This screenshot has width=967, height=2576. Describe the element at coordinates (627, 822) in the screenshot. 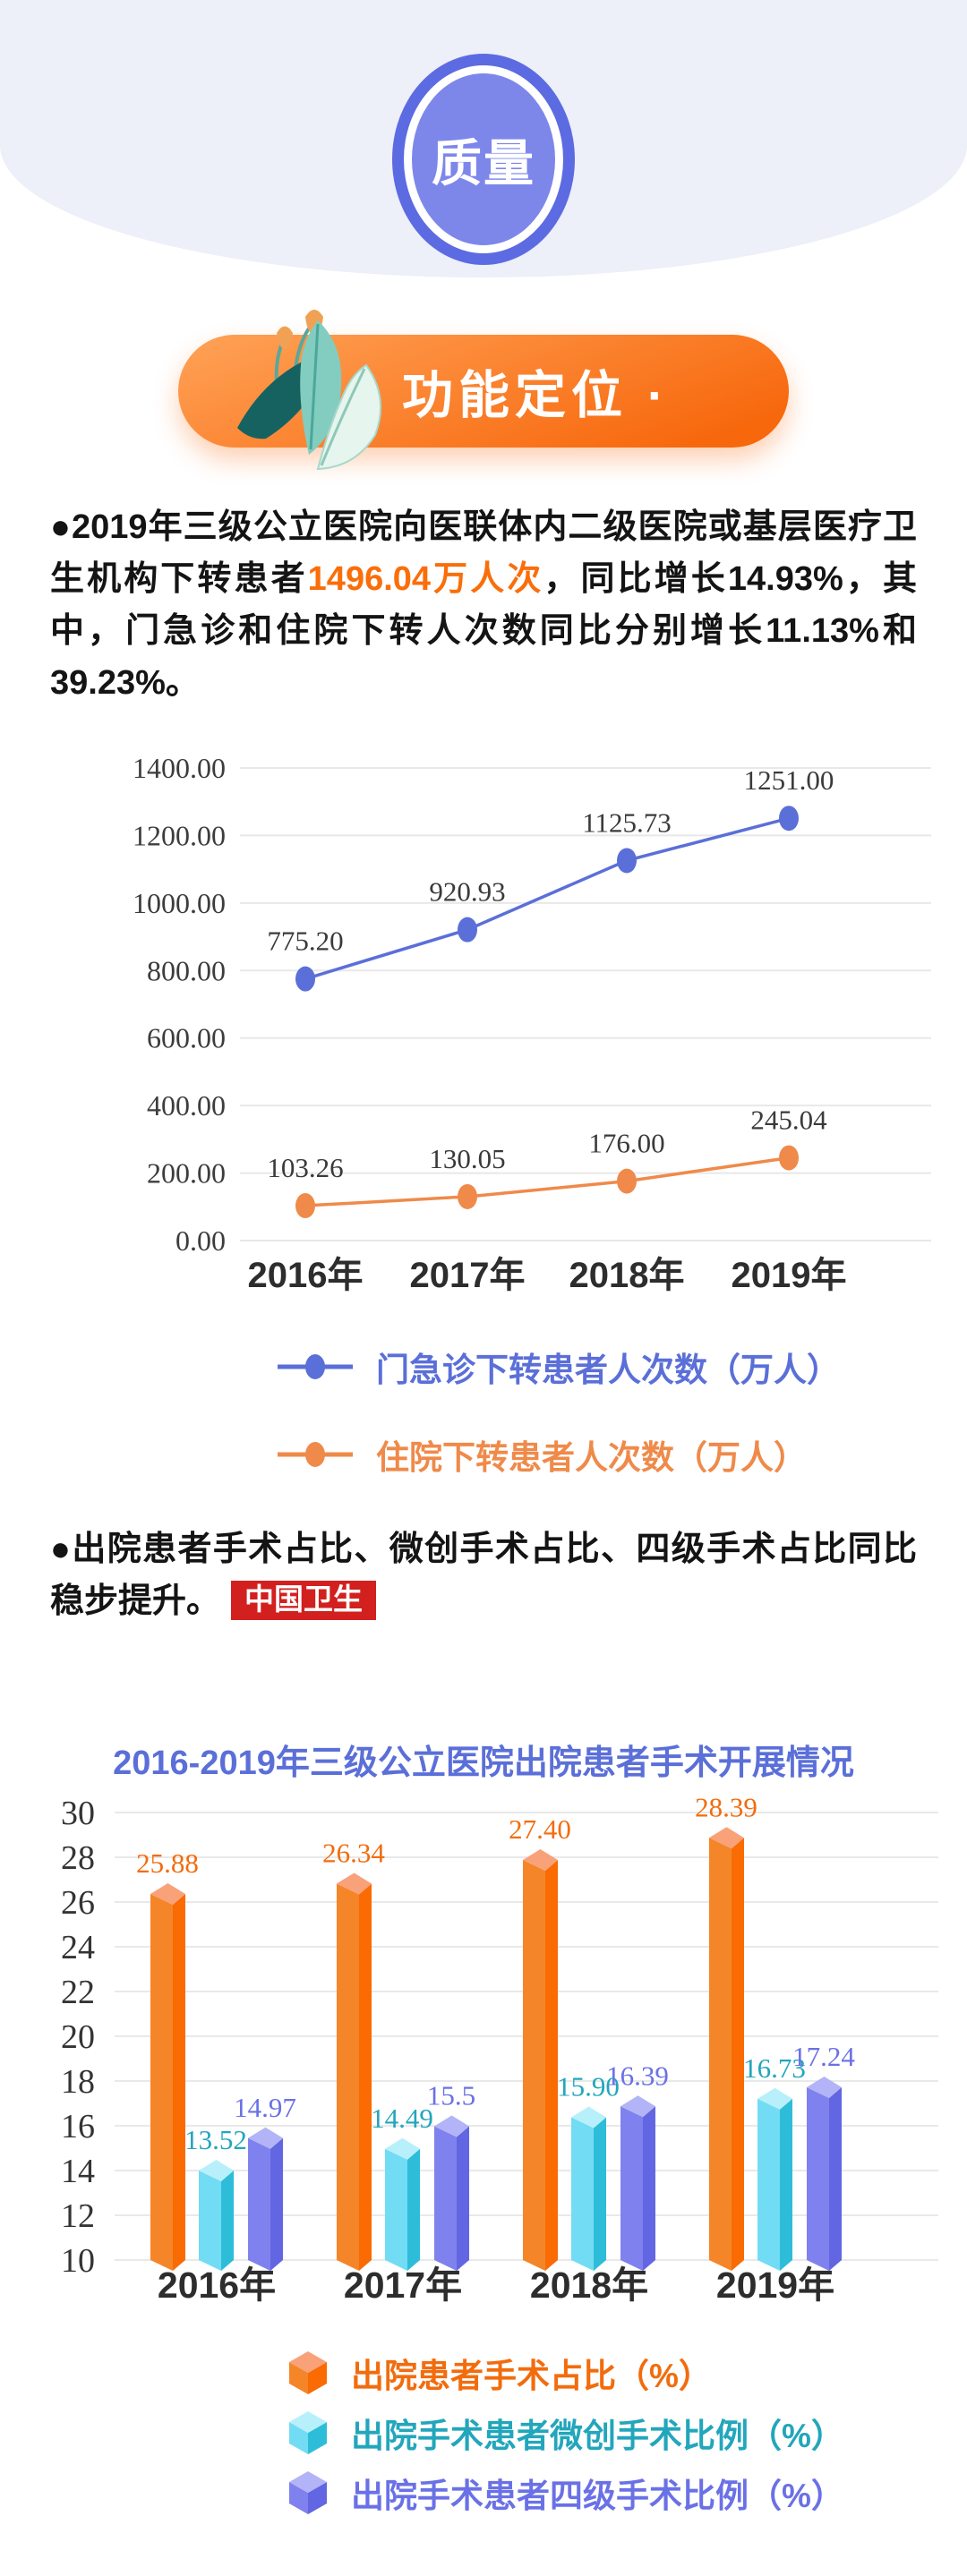

I see `svg-text: 1125.73` at that location.